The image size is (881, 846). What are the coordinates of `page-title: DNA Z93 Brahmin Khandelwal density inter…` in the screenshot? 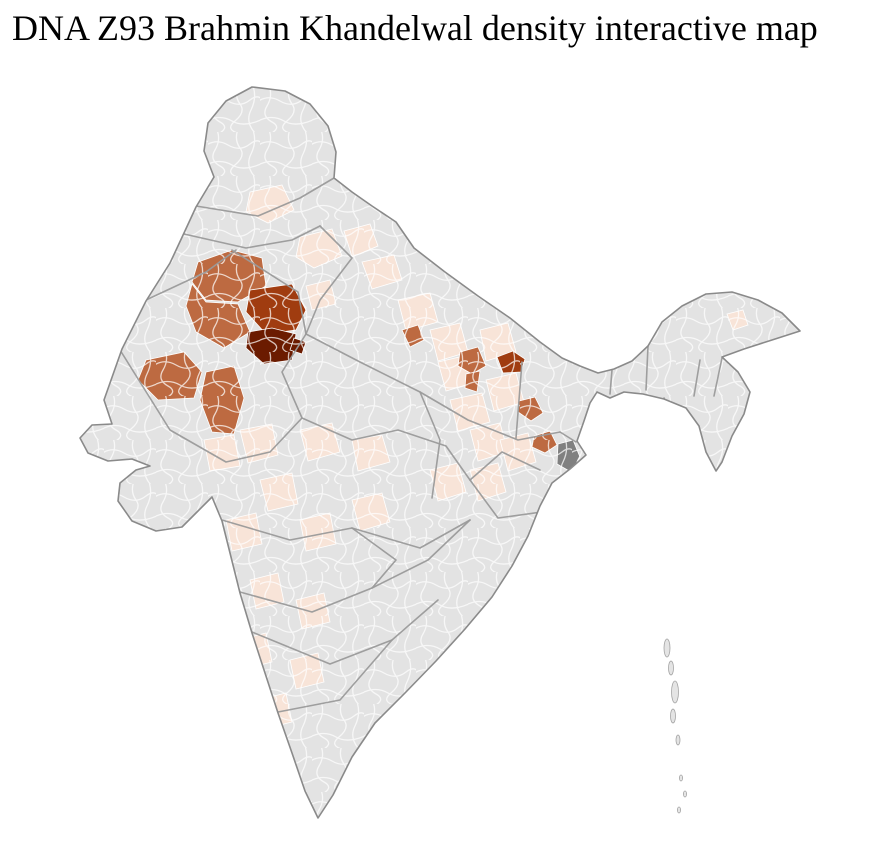 It's located at (415, 28).